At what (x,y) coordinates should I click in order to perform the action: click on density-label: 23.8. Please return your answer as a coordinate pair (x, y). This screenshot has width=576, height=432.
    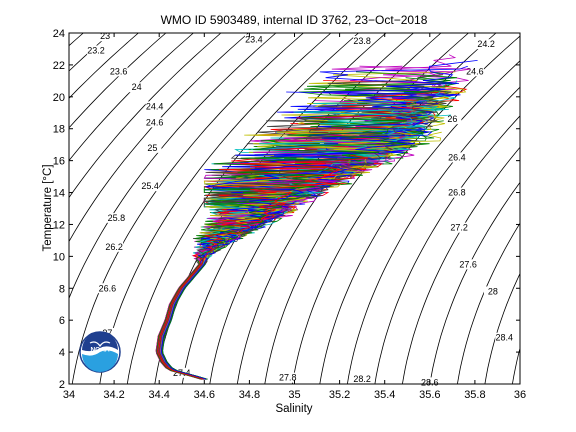
    Looking at the image, I should click on (362, 41).